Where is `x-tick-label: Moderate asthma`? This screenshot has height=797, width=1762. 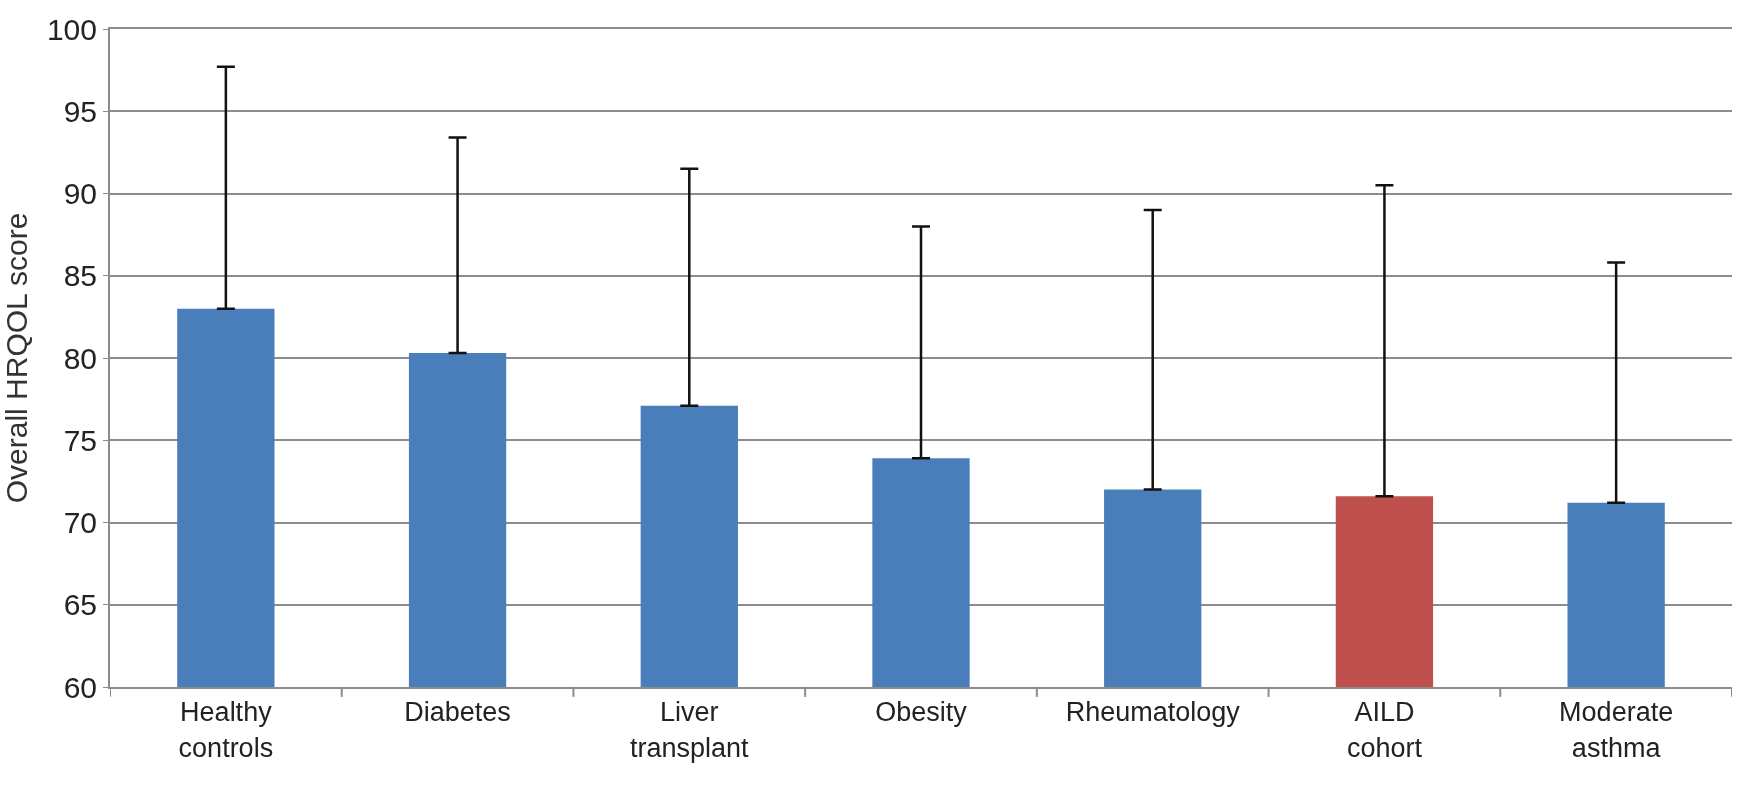 x-tick-label: Moderate asthma is located at coordinates (1616, 730).